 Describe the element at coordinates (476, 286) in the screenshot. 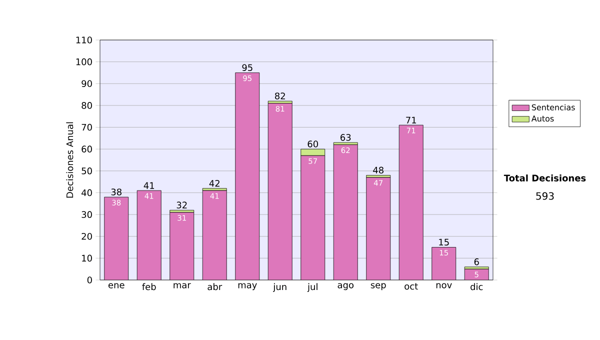

I see `x-tick-label: dic` at that location.